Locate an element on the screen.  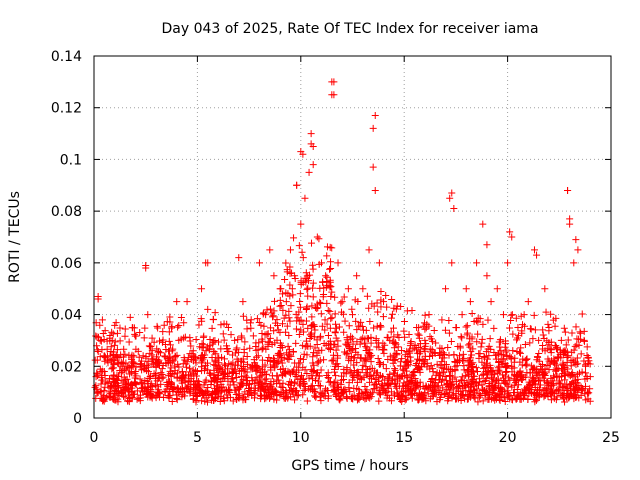
y-tick-label: 0.14 is located at coordinates (66, 57).